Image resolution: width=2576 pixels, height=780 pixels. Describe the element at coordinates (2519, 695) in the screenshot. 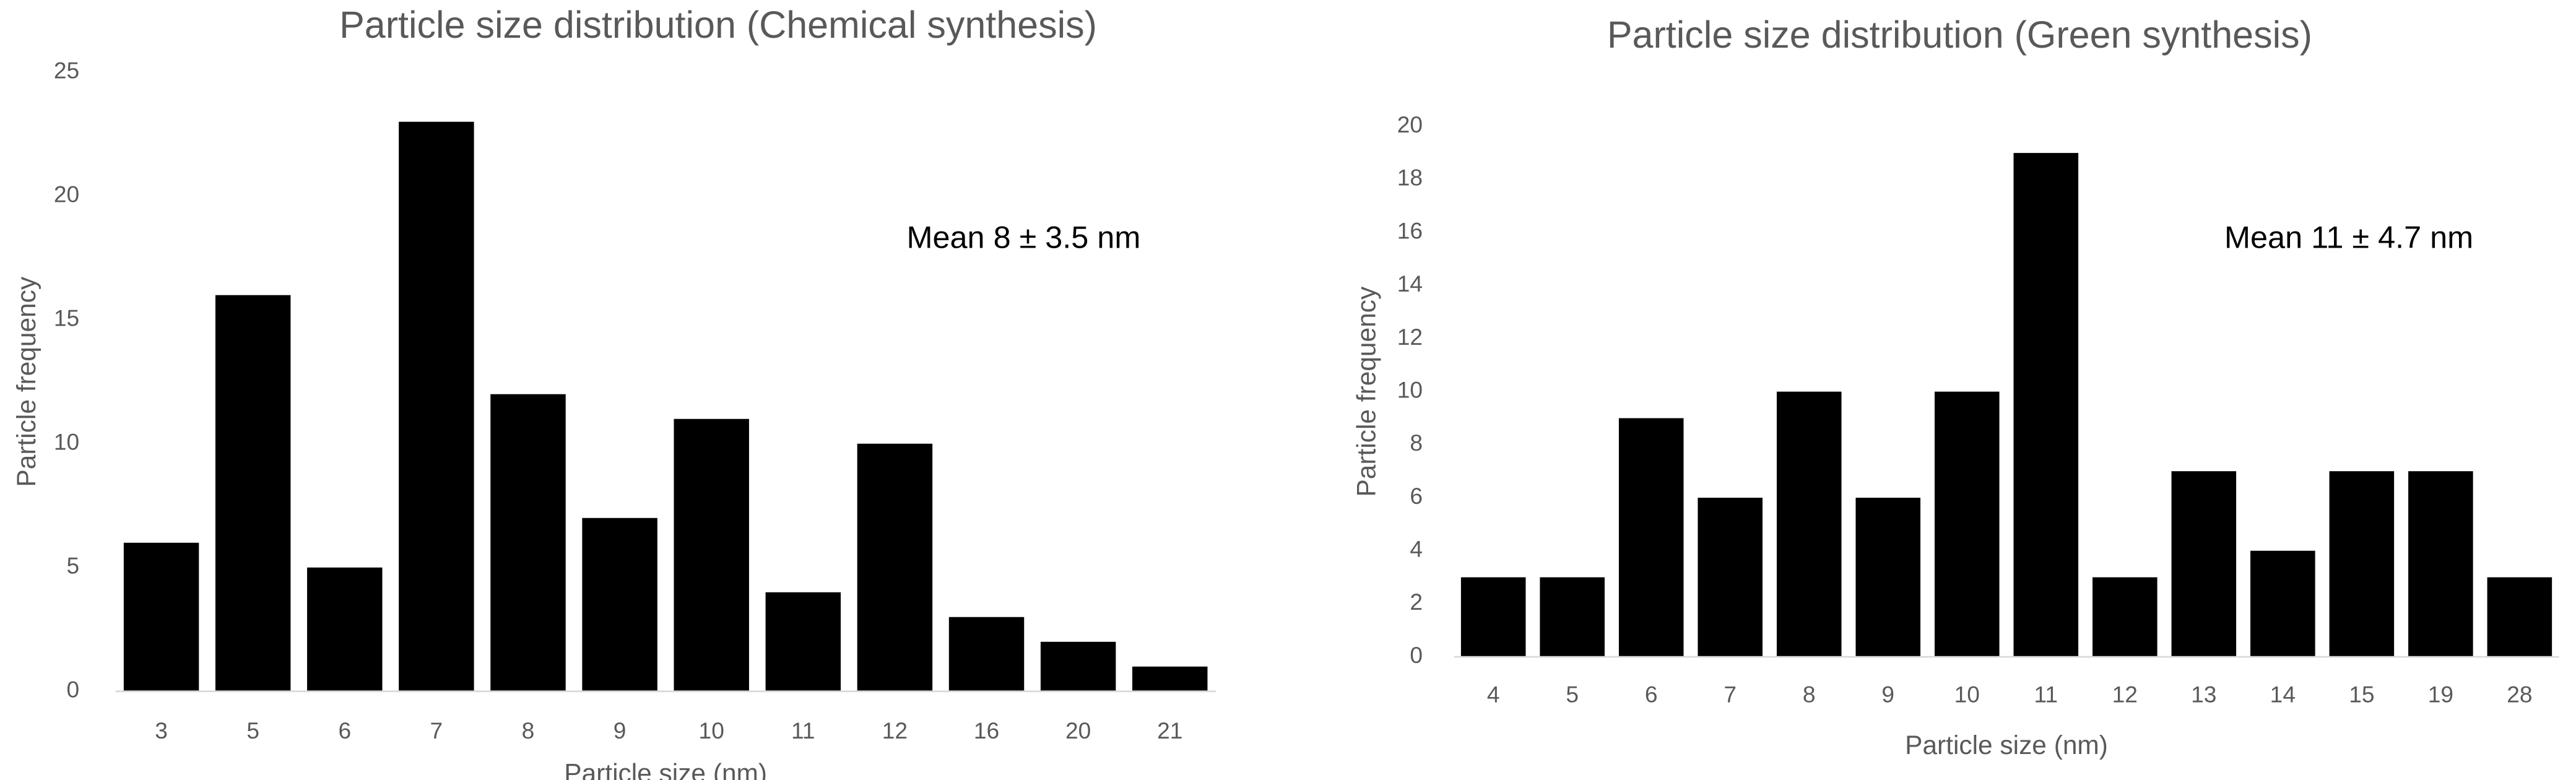

I see `x-tick-label: 28` at that location.